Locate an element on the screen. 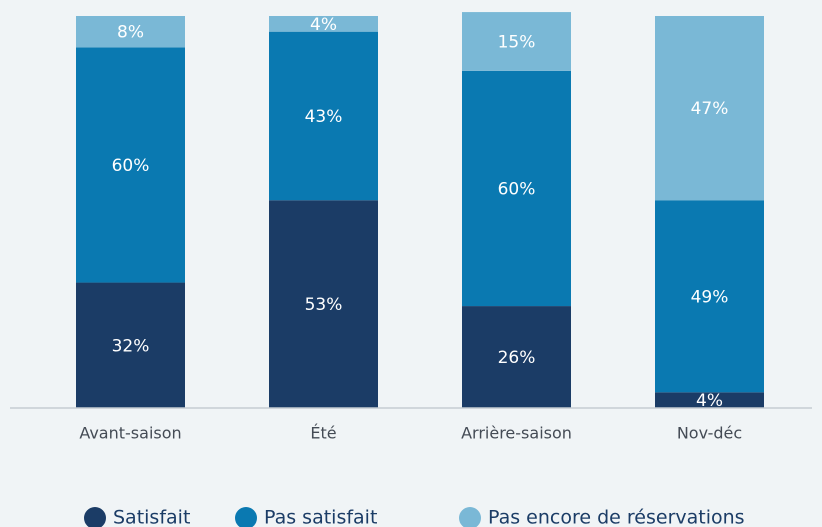  legend-label: Pas encore de réservations is located at coordinates (616, 517).